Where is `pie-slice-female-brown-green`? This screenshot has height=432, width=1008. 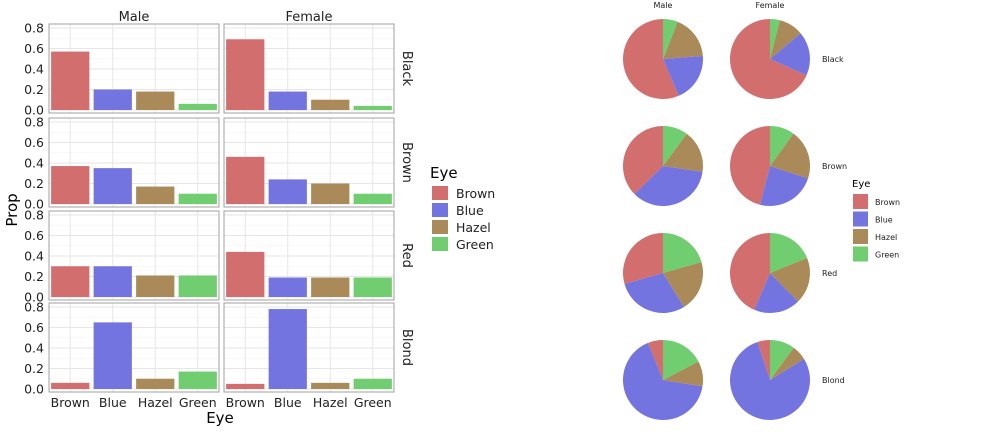
pie-slice-female-brown-green is located at coordinates (782, 146).